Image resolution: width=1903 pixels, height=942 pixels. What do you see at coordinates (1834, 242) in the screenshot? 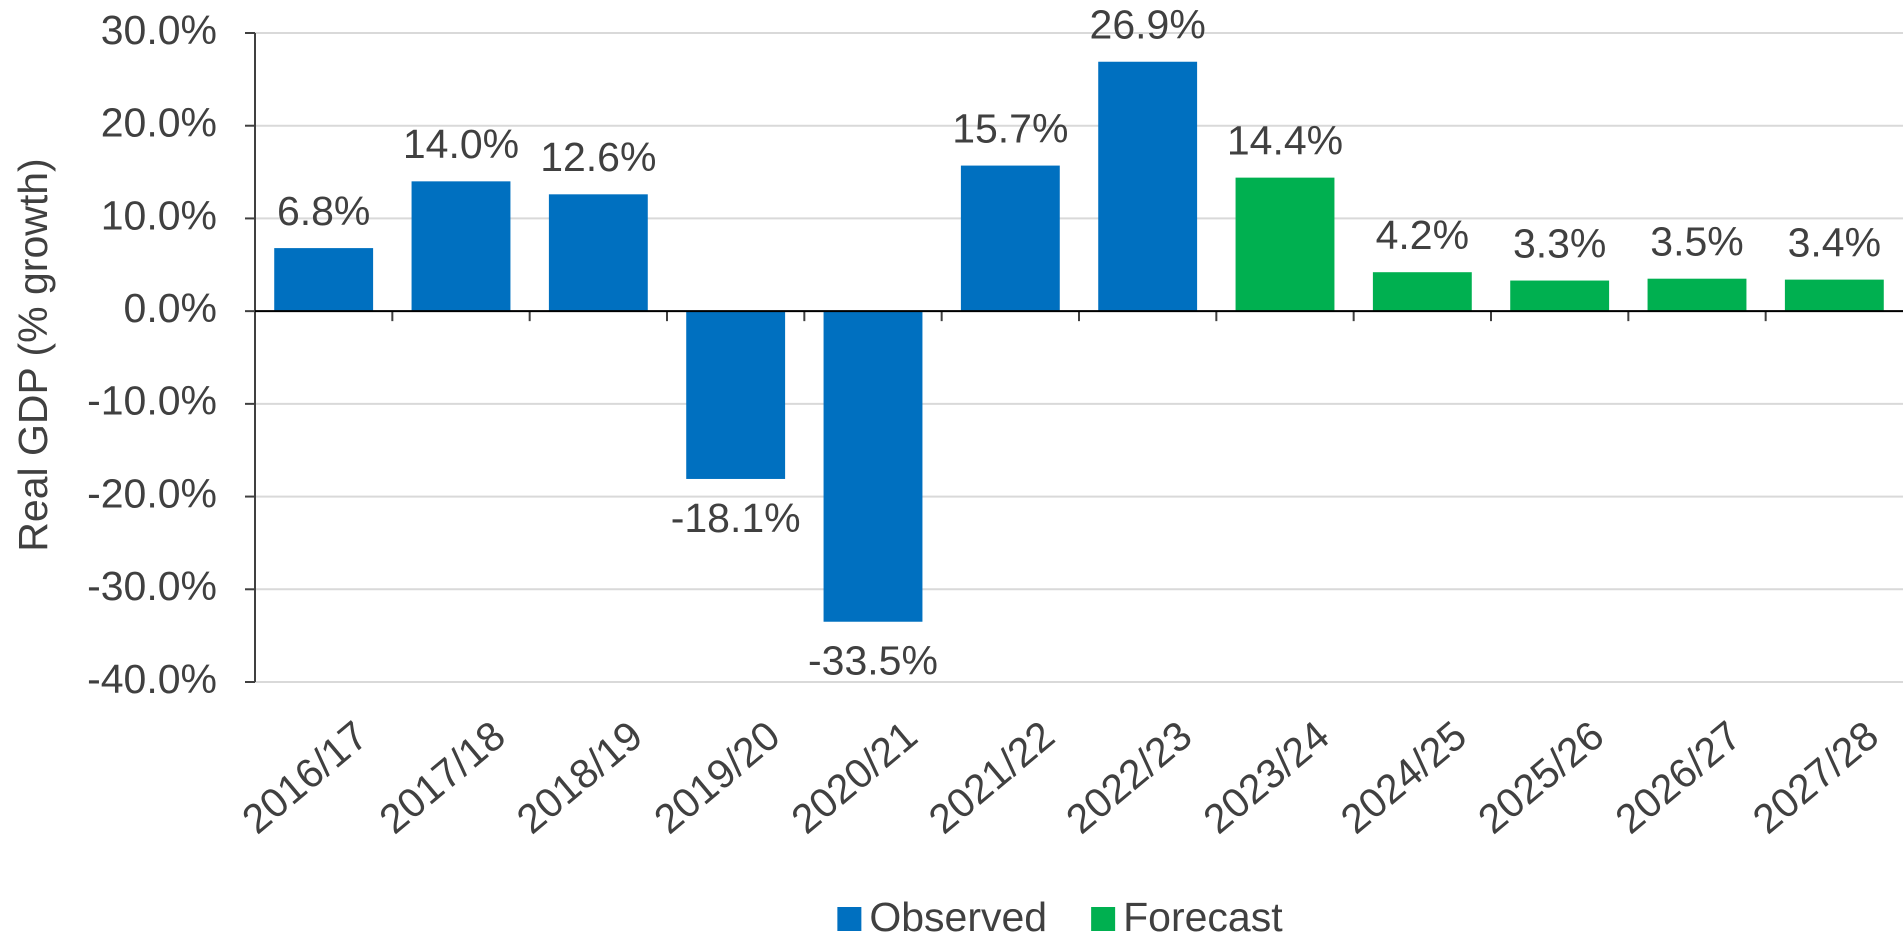
I see `data-label: 3.4%` at bounding box center [1834, 242].